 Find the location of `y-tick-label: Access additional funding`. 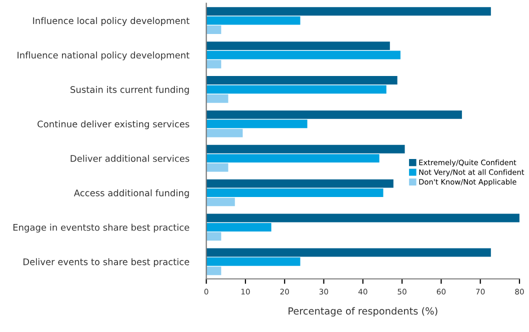

y-tick-label: Access additional funding is located at coordinates (131, 193).